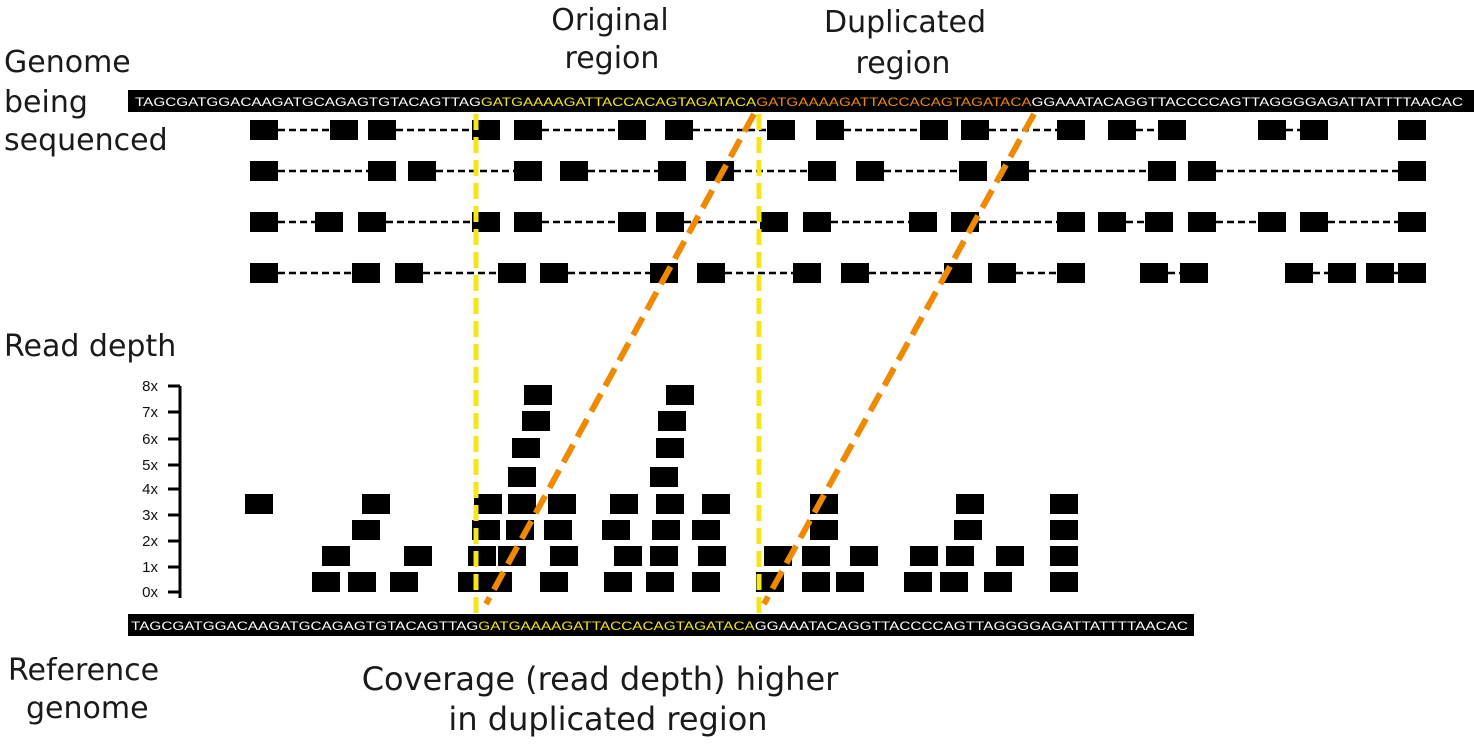 The image size is (1474, 754). Describe the element at coordinates (150, 412) in the screenshot. I see `depth-axis-tick-label: 7x` at that location.